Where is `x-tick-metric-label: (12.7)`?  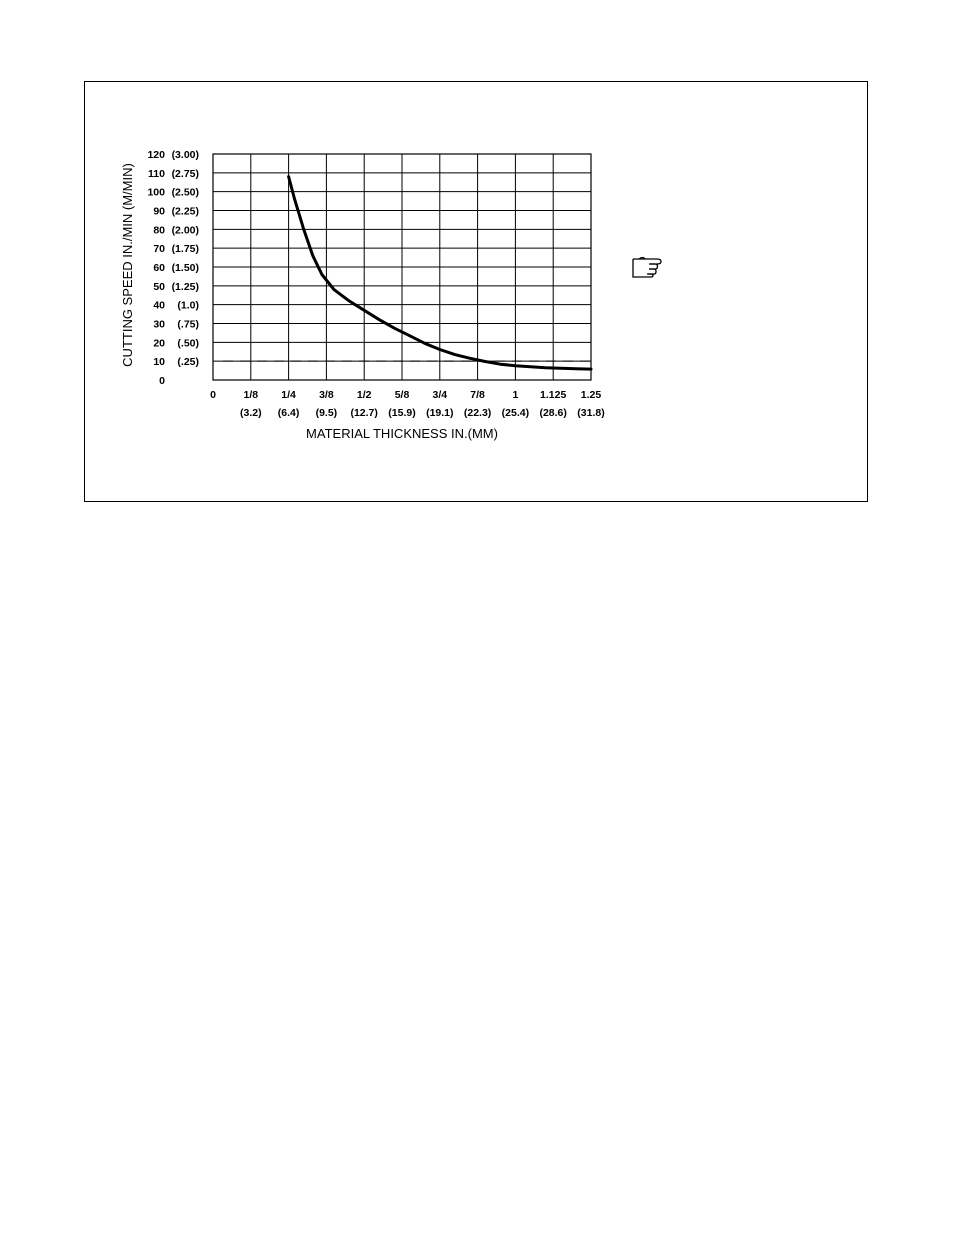
x-tick-metric-label: (12.7) is located at coordinates (363, 413).